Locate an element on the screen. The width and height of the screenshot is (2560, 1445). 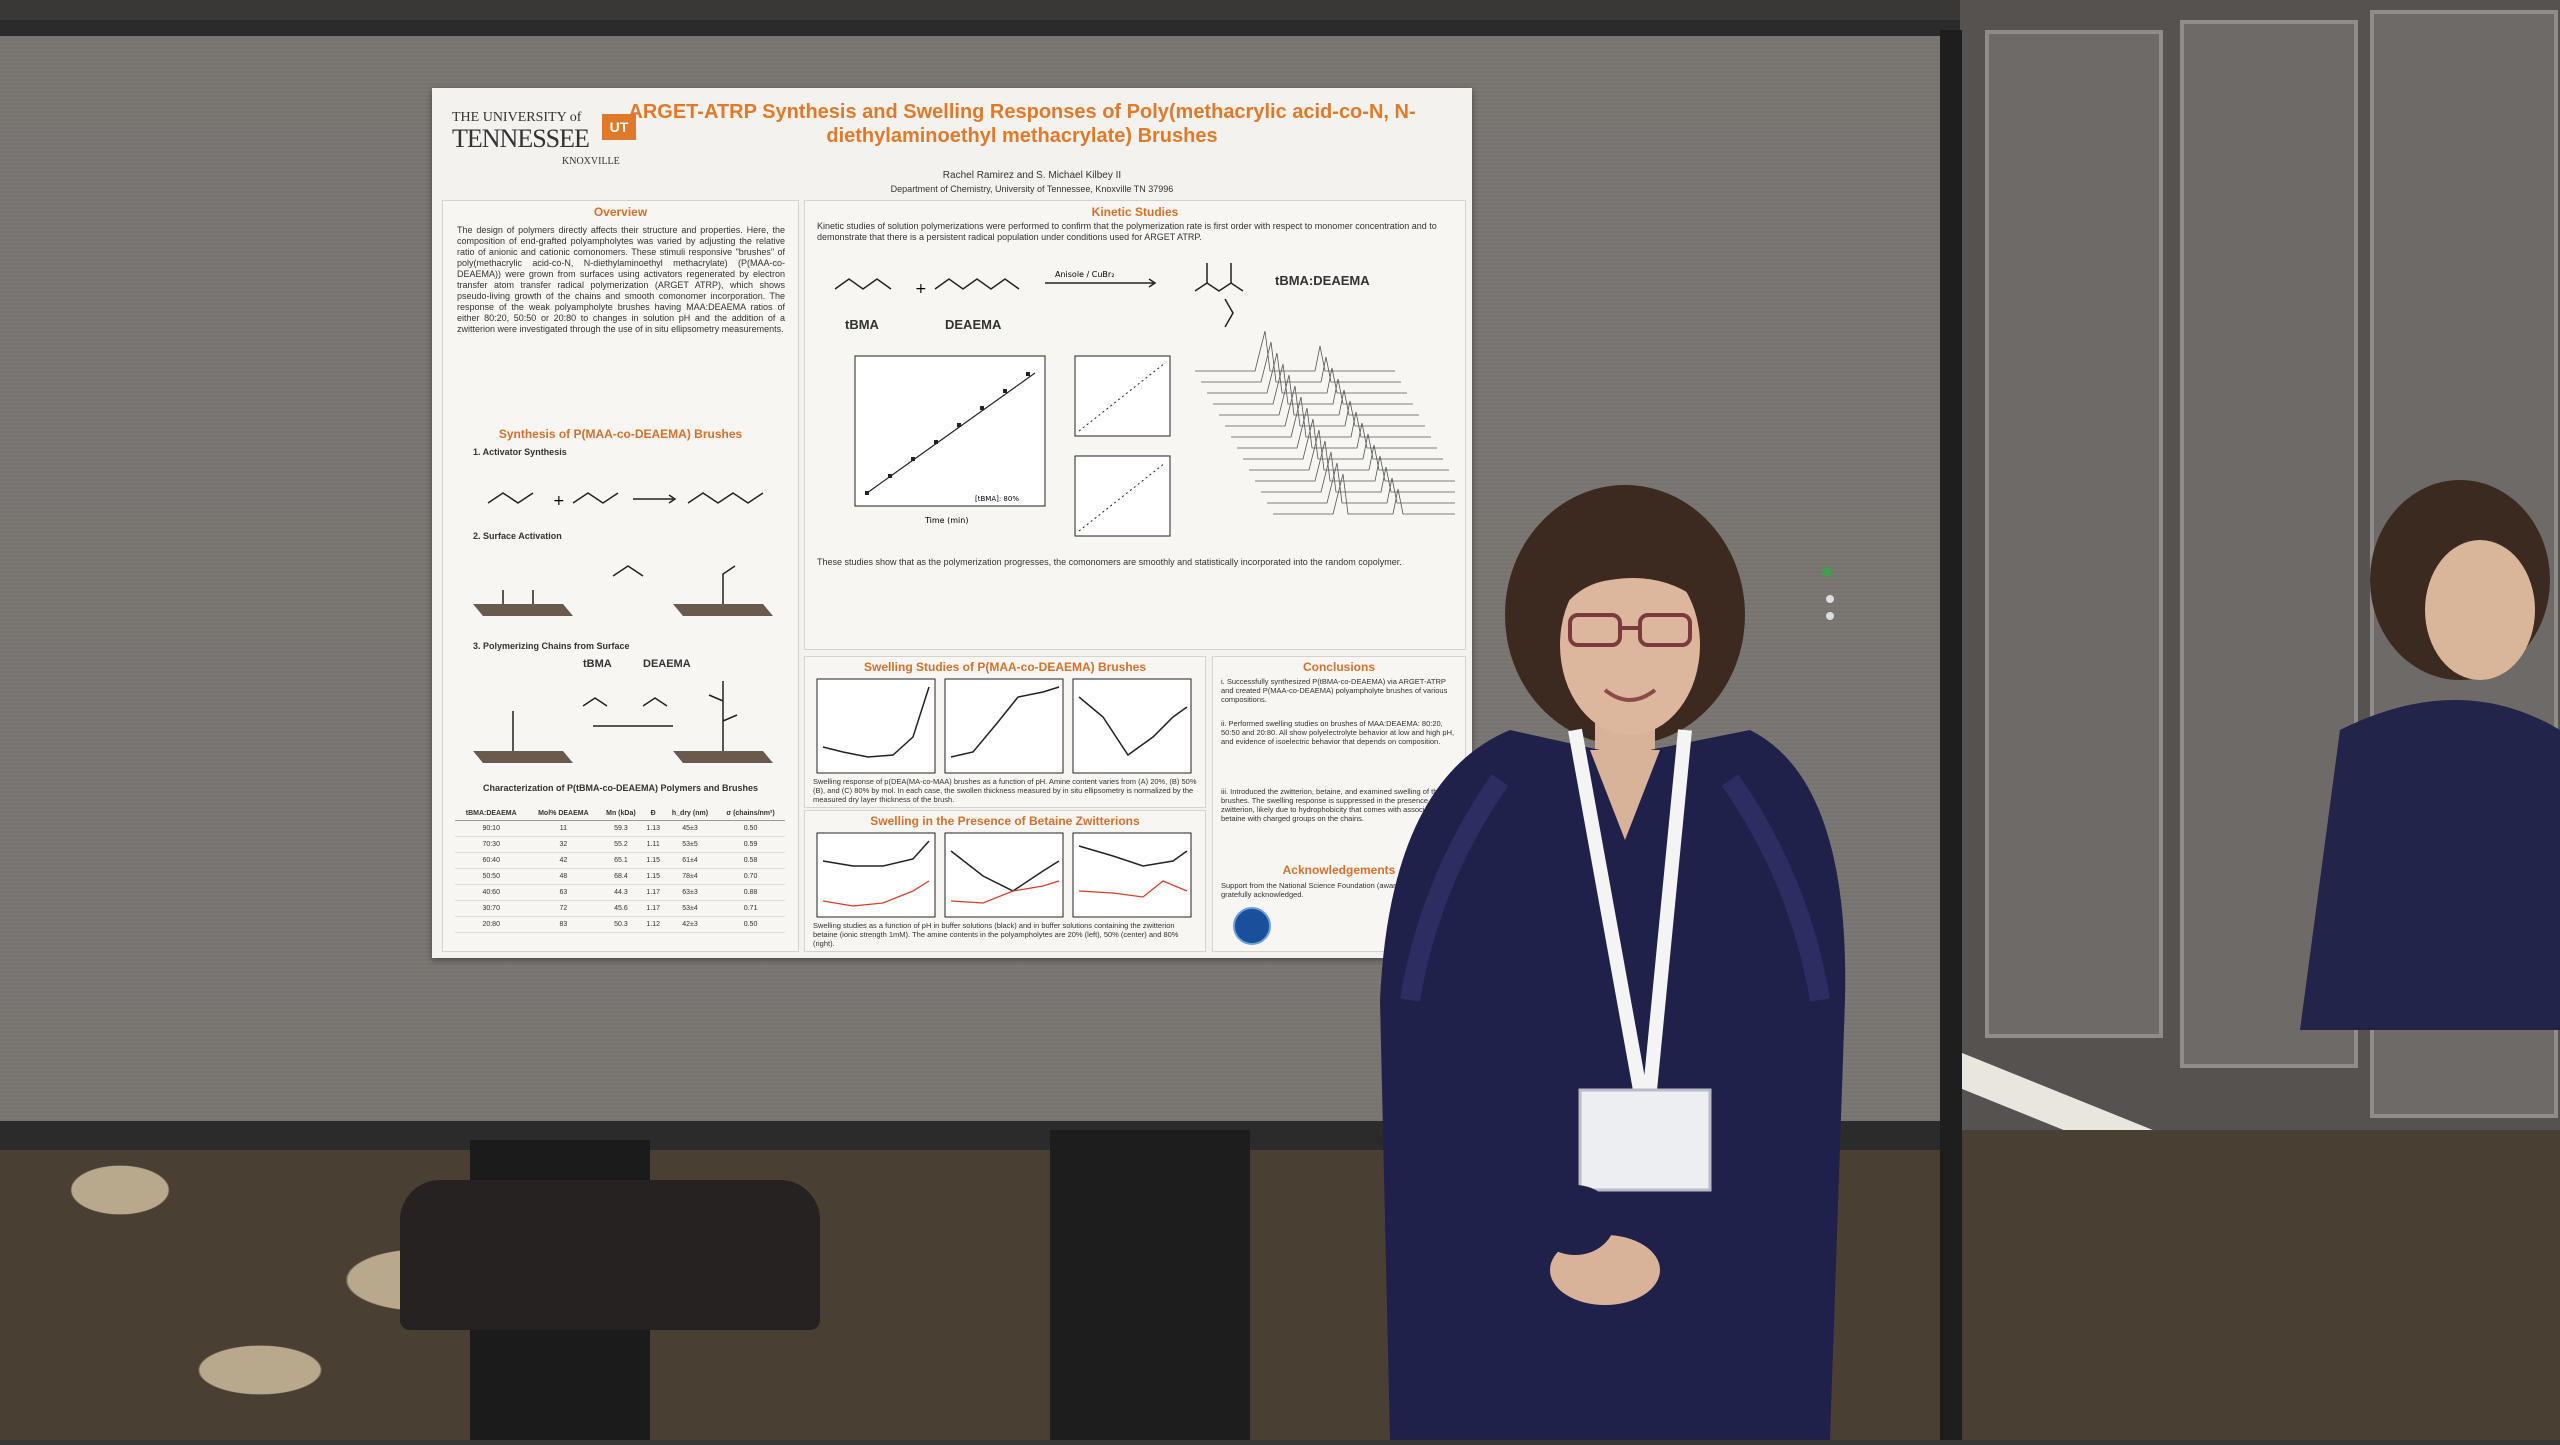
table-row: 20:80 83 50.3 1.12 42±3 0.50 is located at coordinates (620, 924).